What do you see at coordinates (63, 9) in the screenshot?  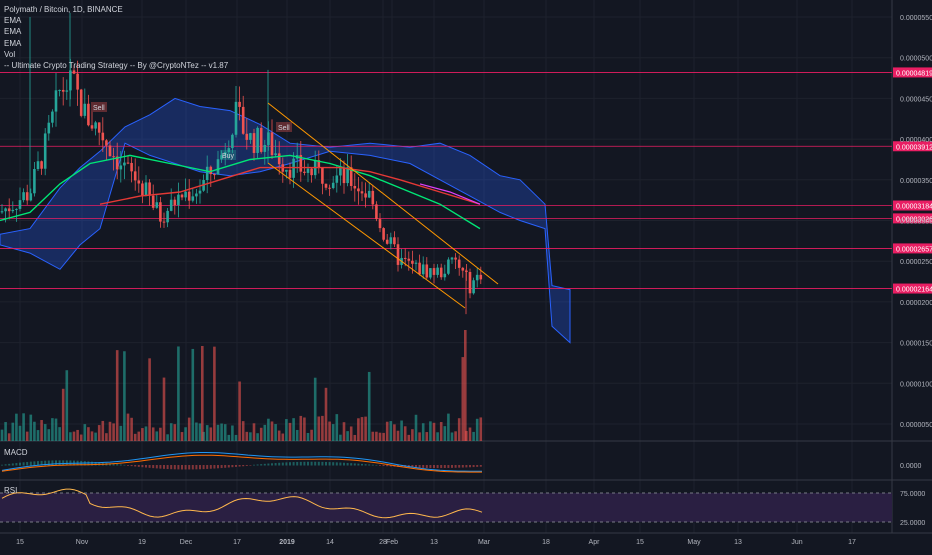 I see `symbol-title: Polymath / Bitcoin, 1D, BINANCE` at bounding box center [63, 9].